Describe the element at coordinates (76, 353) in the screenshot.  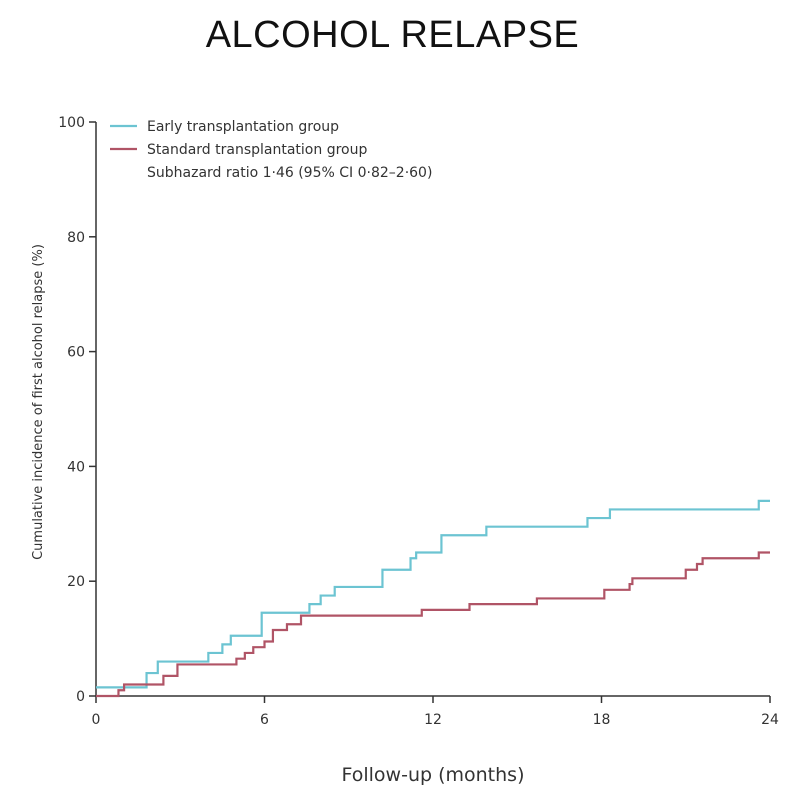
I see `y-tick-label: 60` at that location.